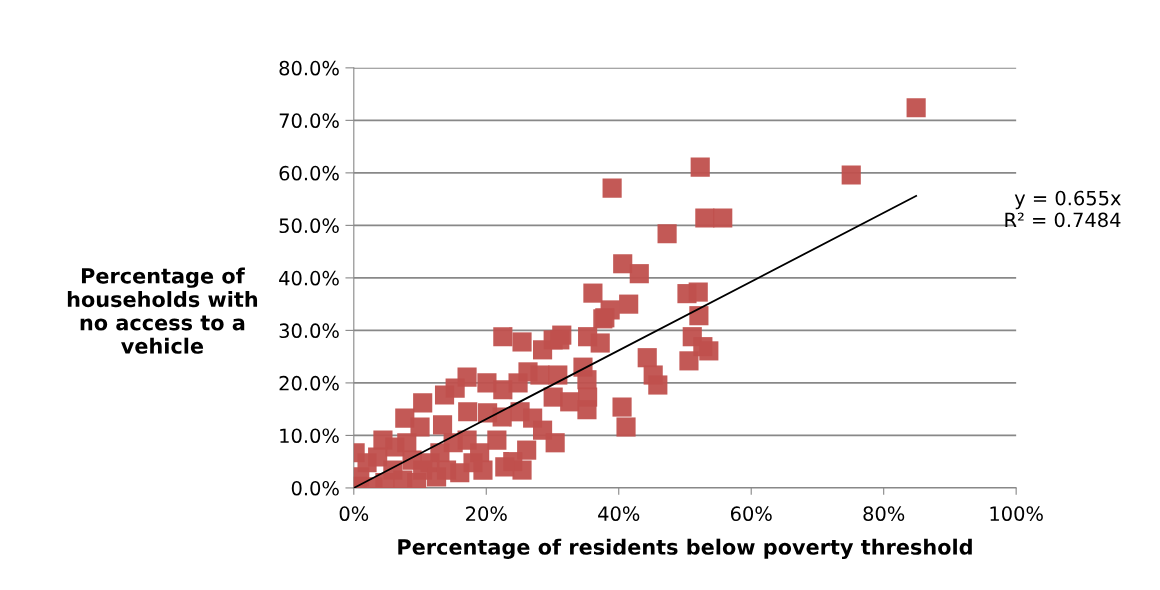 Image resolution: width=1160 pixels, height=590 pixels. What do you see at coordinates (315, 488) in the screenshot?
I see `y-tick-label: 0.0%` at bounding box center [315, 488].